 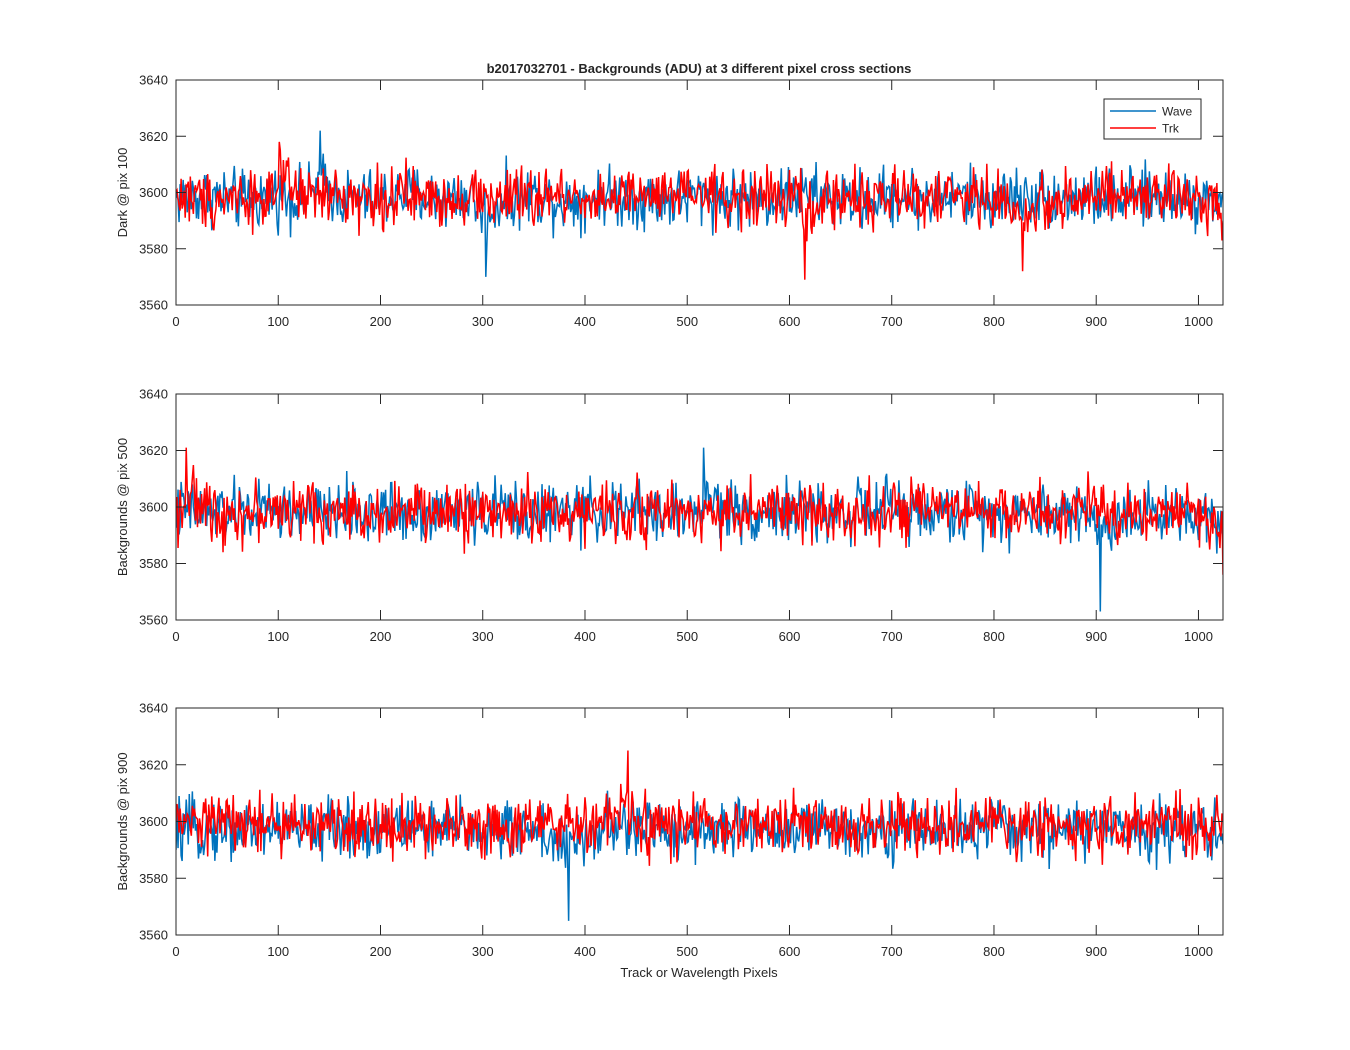 What do you see at coordinates (122, 193) in the screenshot?
I see `y-axis-label: Dark @ pix 100` at bounding box center [122, 193].